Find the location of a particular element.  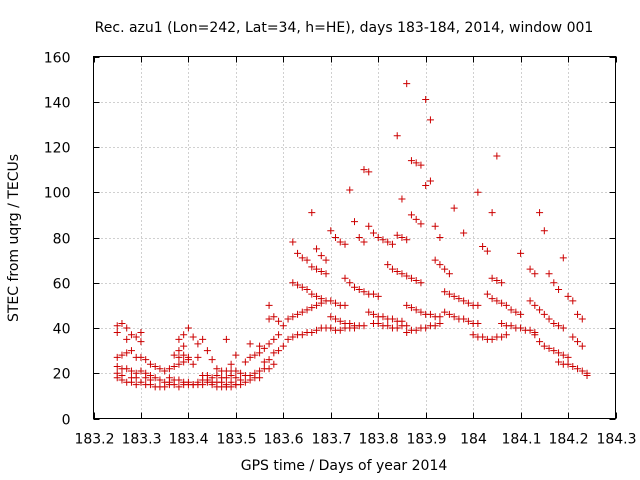

y-tick-label: 20 is located at coordinates (62, 375).